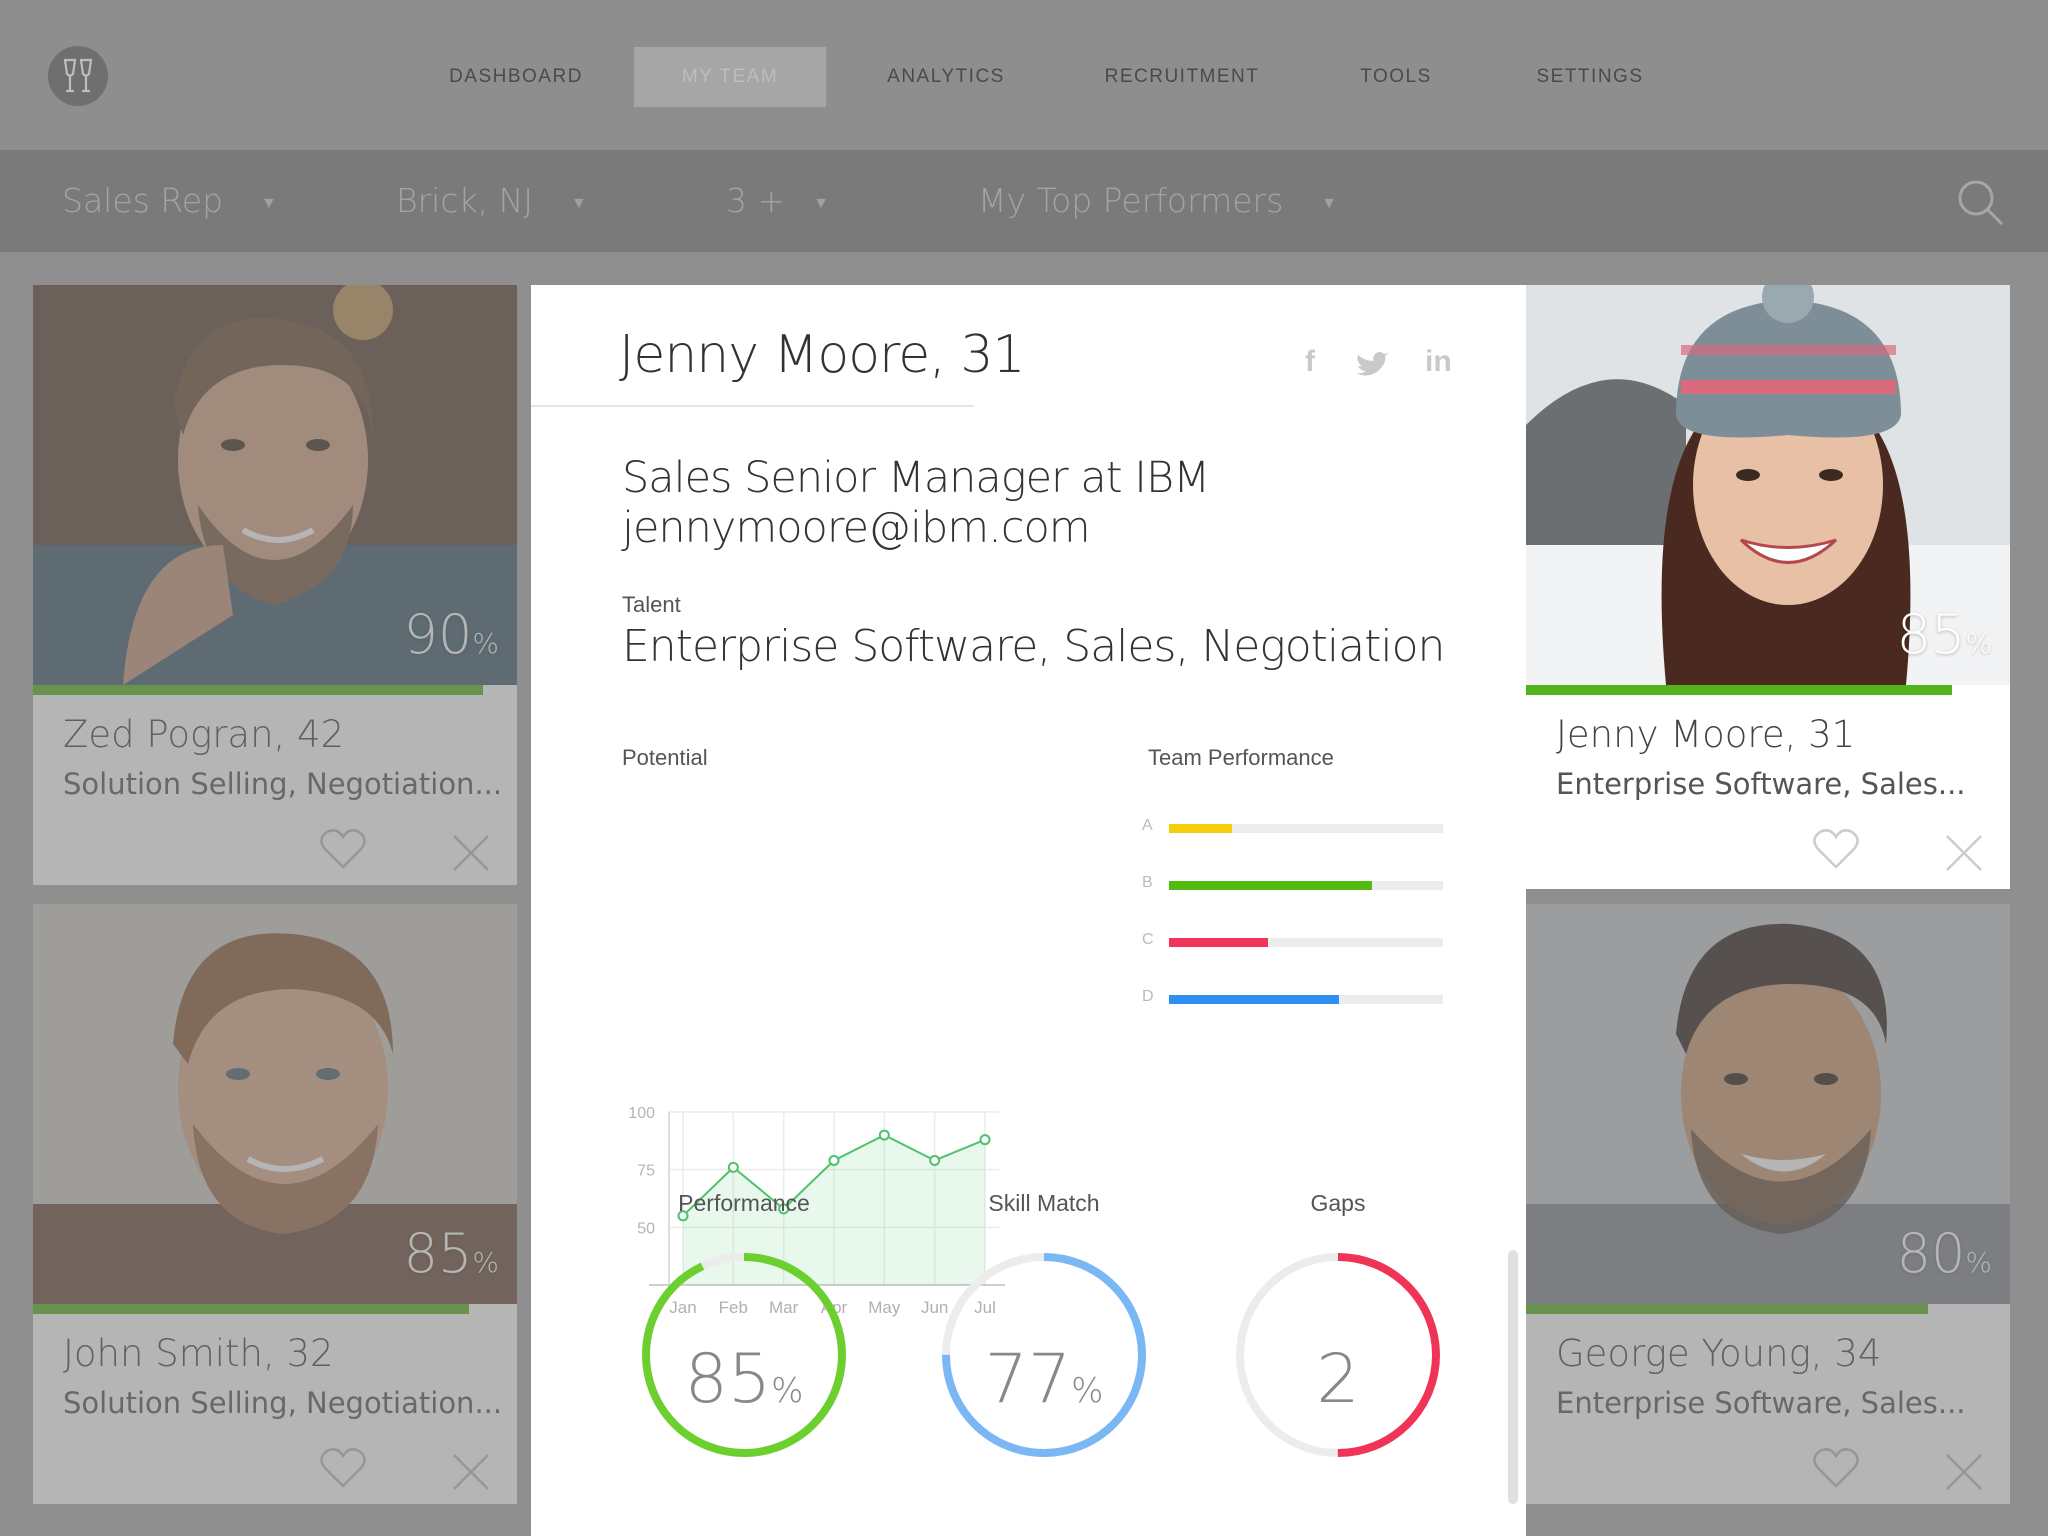 This screenshot has width=2048, height=1536. What do you see at coordinates (516, 76) in the screenshot?
I see `nav-dashboard: DASHBOARD` at bounding box center [516, 76].